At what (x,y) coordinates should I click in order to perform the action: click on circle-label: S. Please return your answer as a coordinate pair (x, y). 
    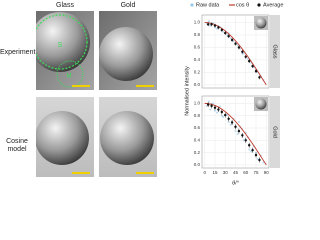
    Looking at the image, I should click on (60, 45).